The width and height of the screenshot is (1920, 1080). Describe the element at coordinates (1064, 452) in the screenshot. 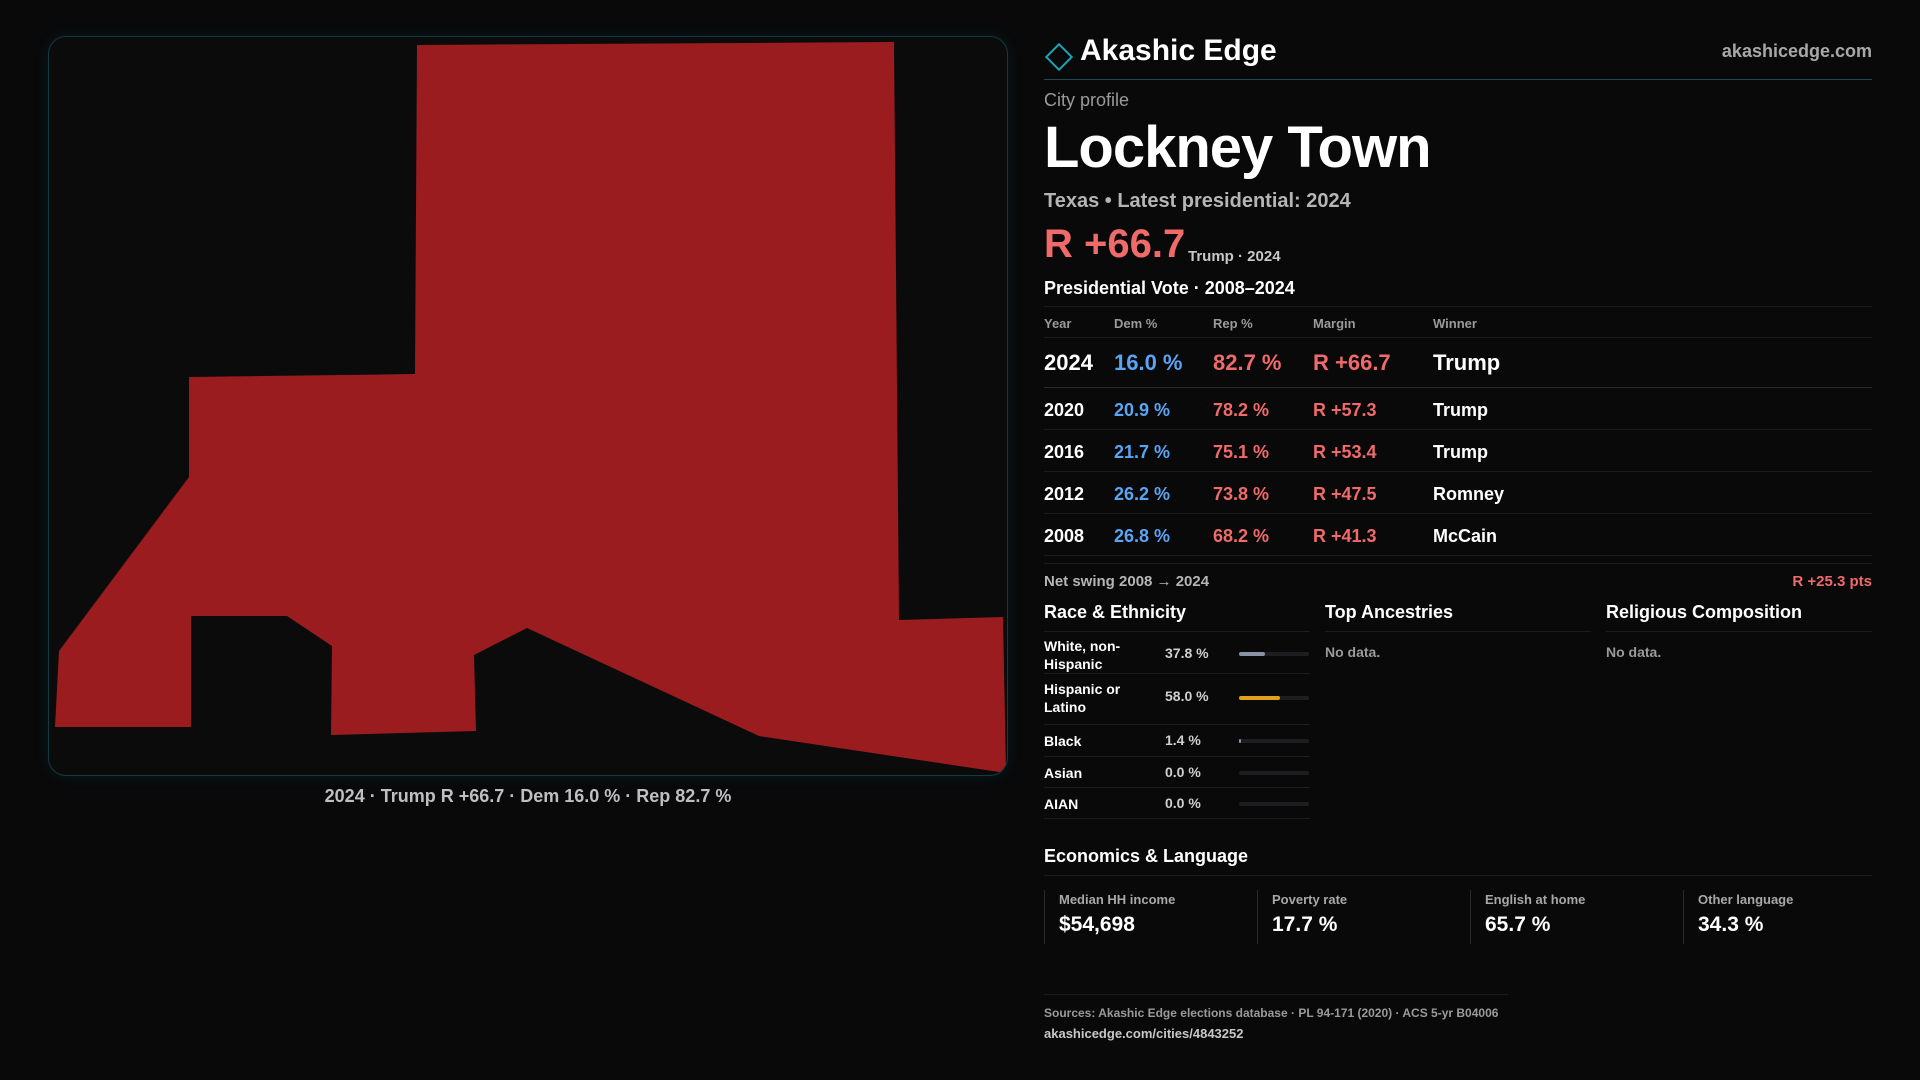

I see `row-year: 2016` at that location.